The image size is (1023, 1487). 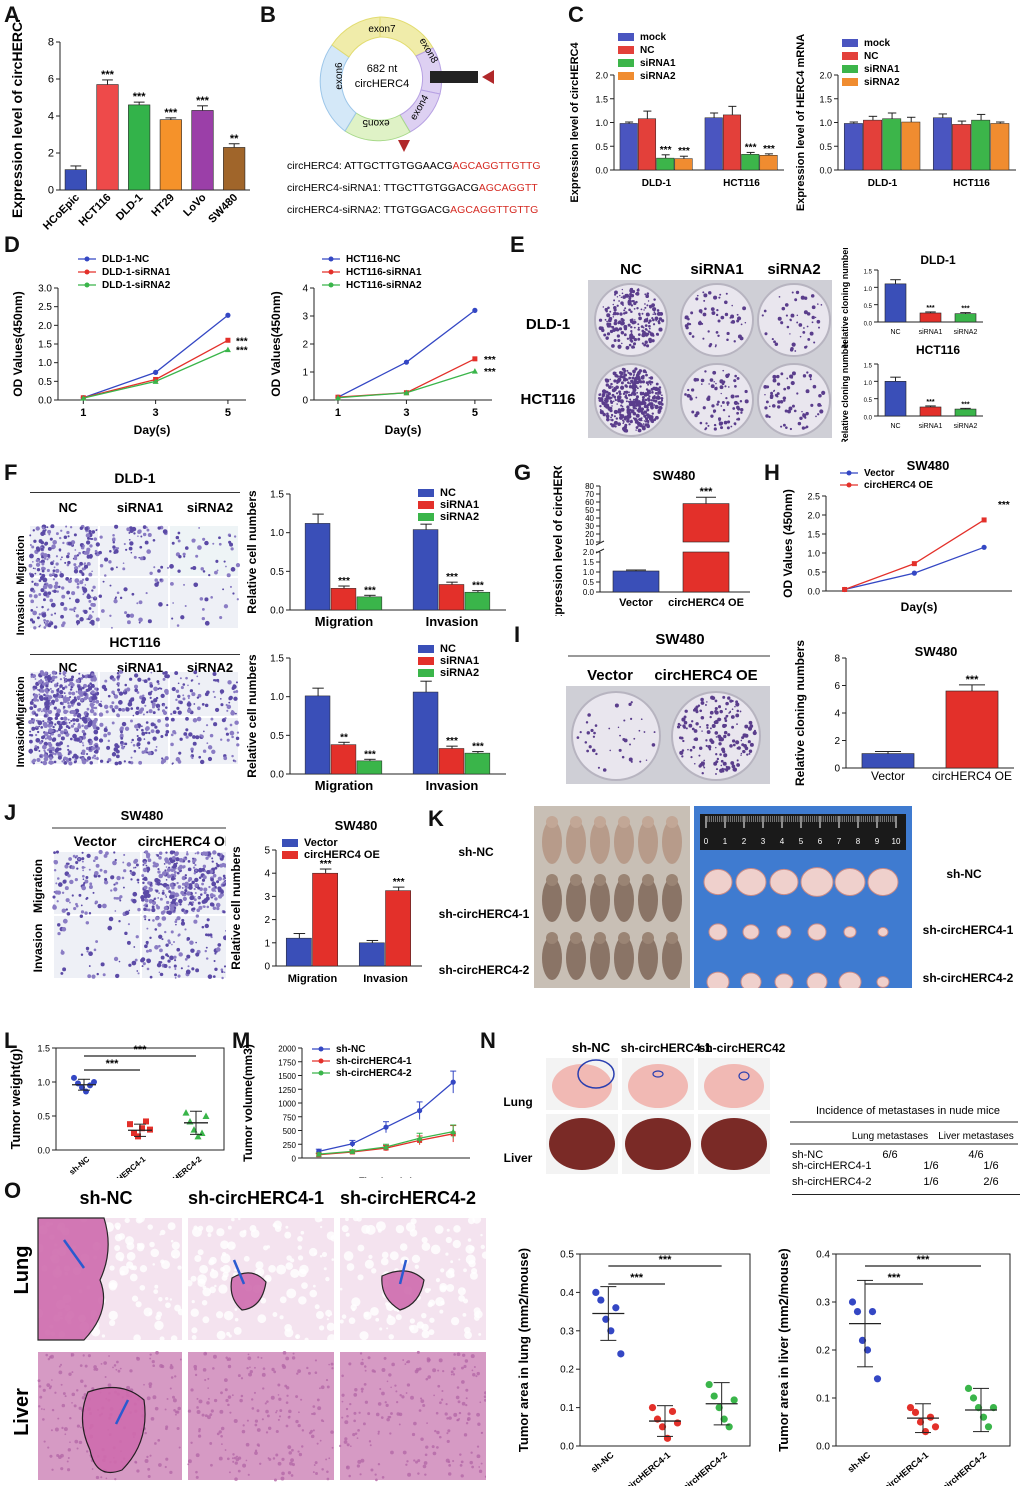 What do you see at coordinates (596, 1292) in the screenshot?
I see `data-point` at bounding box center [596, 1292].